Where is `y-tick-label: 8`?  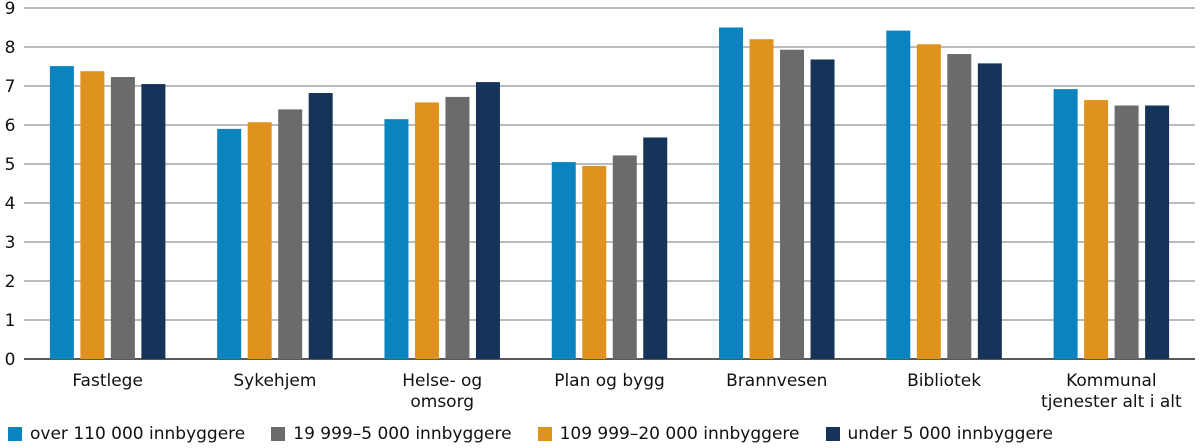
y-tick-label: 8 is located at coordinates (10, 48).